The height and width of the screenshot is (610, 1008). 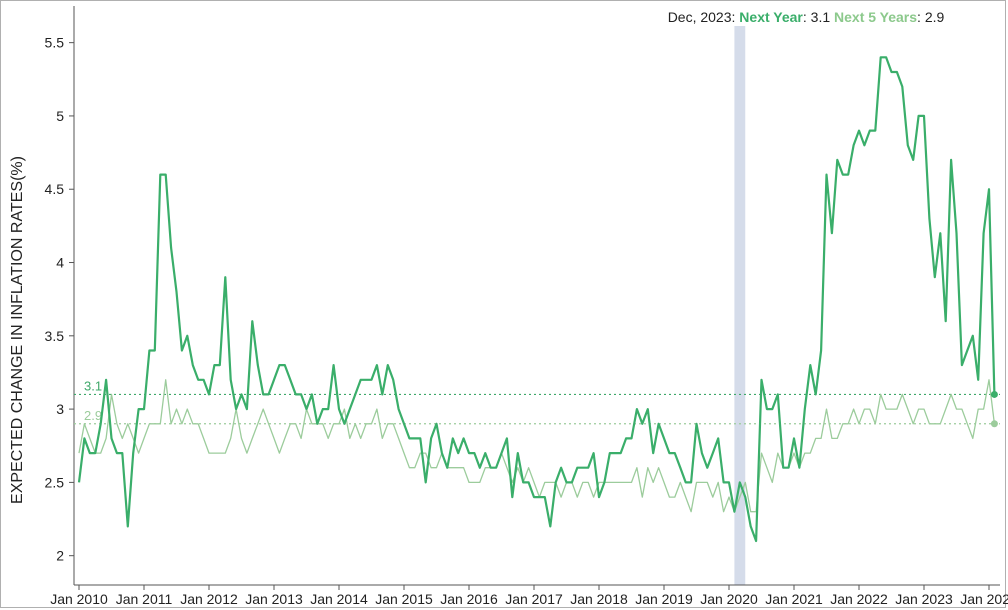 I want to click on readout-series2-value: 2.9, so click(x=935, y=17).